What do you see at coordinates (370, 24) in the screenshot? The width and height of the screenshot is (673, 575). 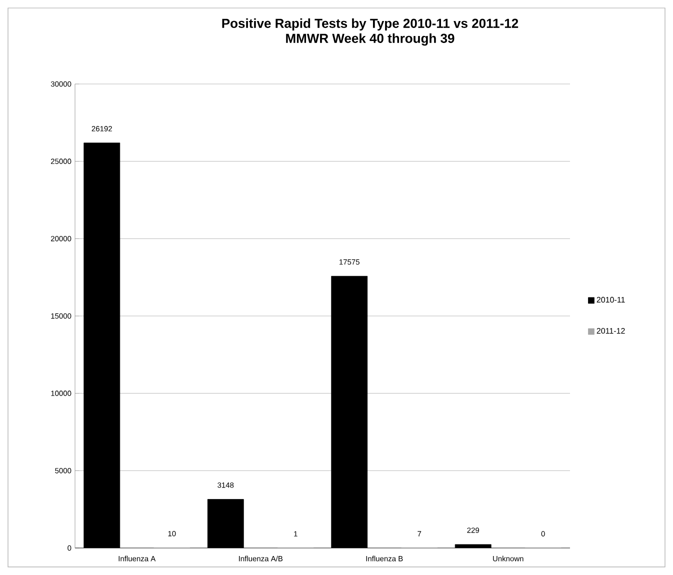 I see `chart-title: Positive Rapid Tests by Type 2010-11 vs 2011-12` at bounding box center [370, 24].